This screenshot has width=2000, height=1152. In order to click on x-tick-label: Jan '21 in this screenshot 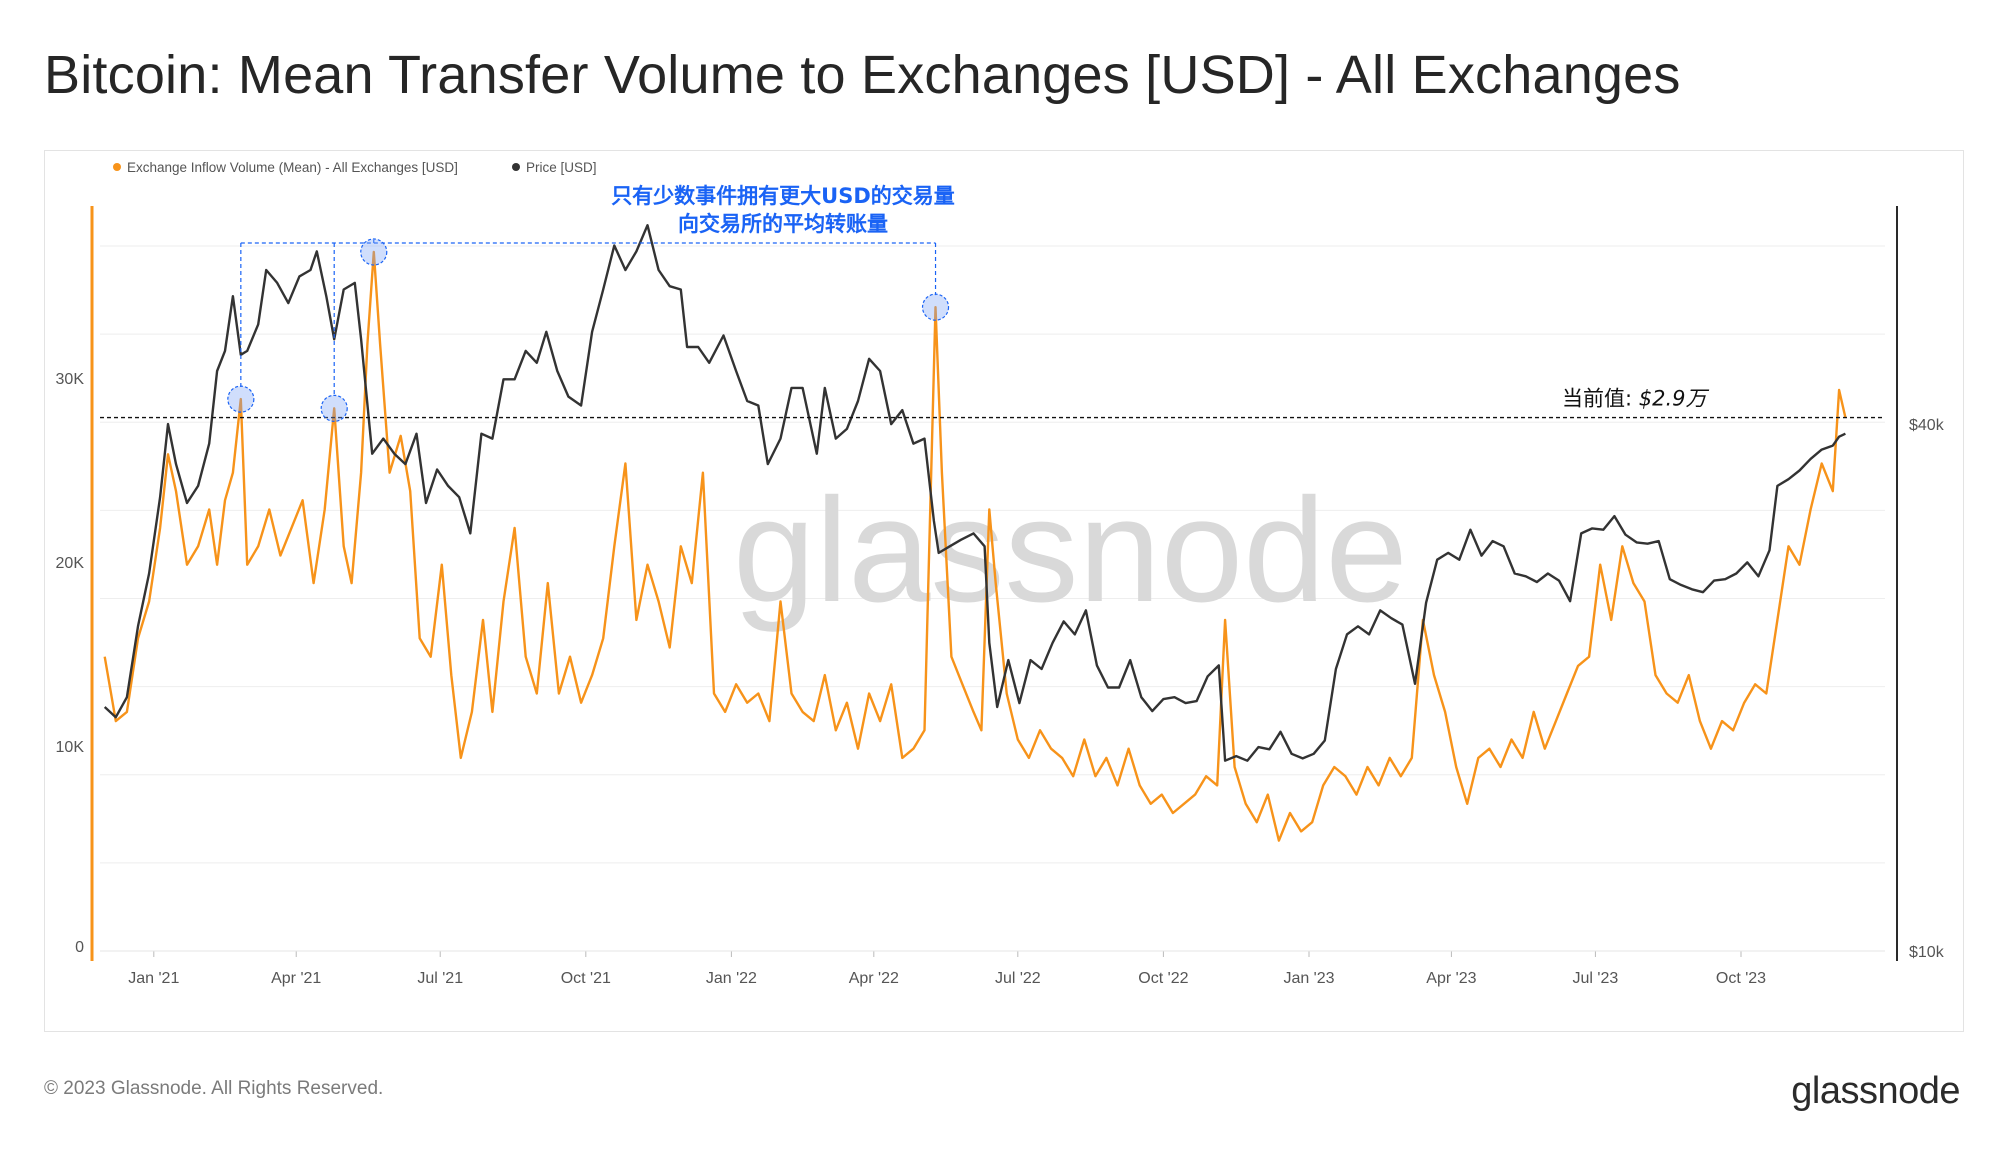, I will do `click(153, 978)`.